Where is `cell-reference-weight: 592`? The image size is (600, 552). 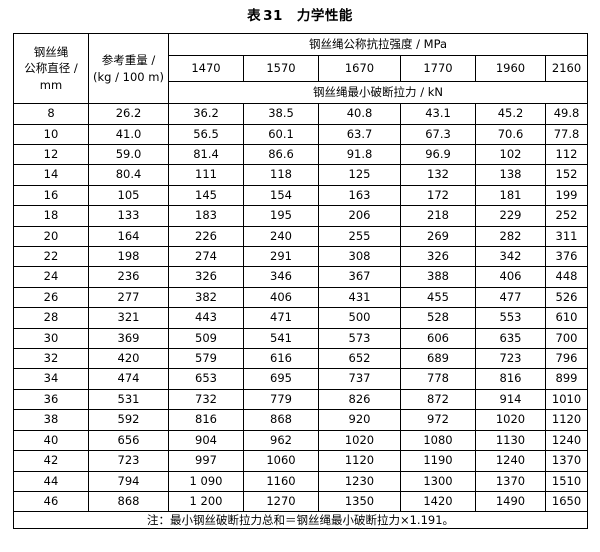 cell-reference-weight: 592 is located at coordinates (128, 420).